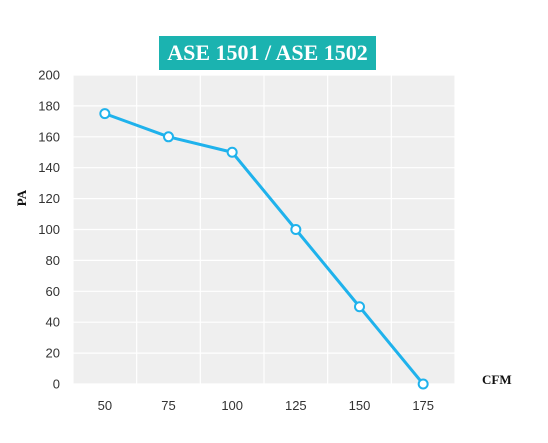 The image size is (548, 443). I want to click on y-tick-label: 140, so click(49, 167).